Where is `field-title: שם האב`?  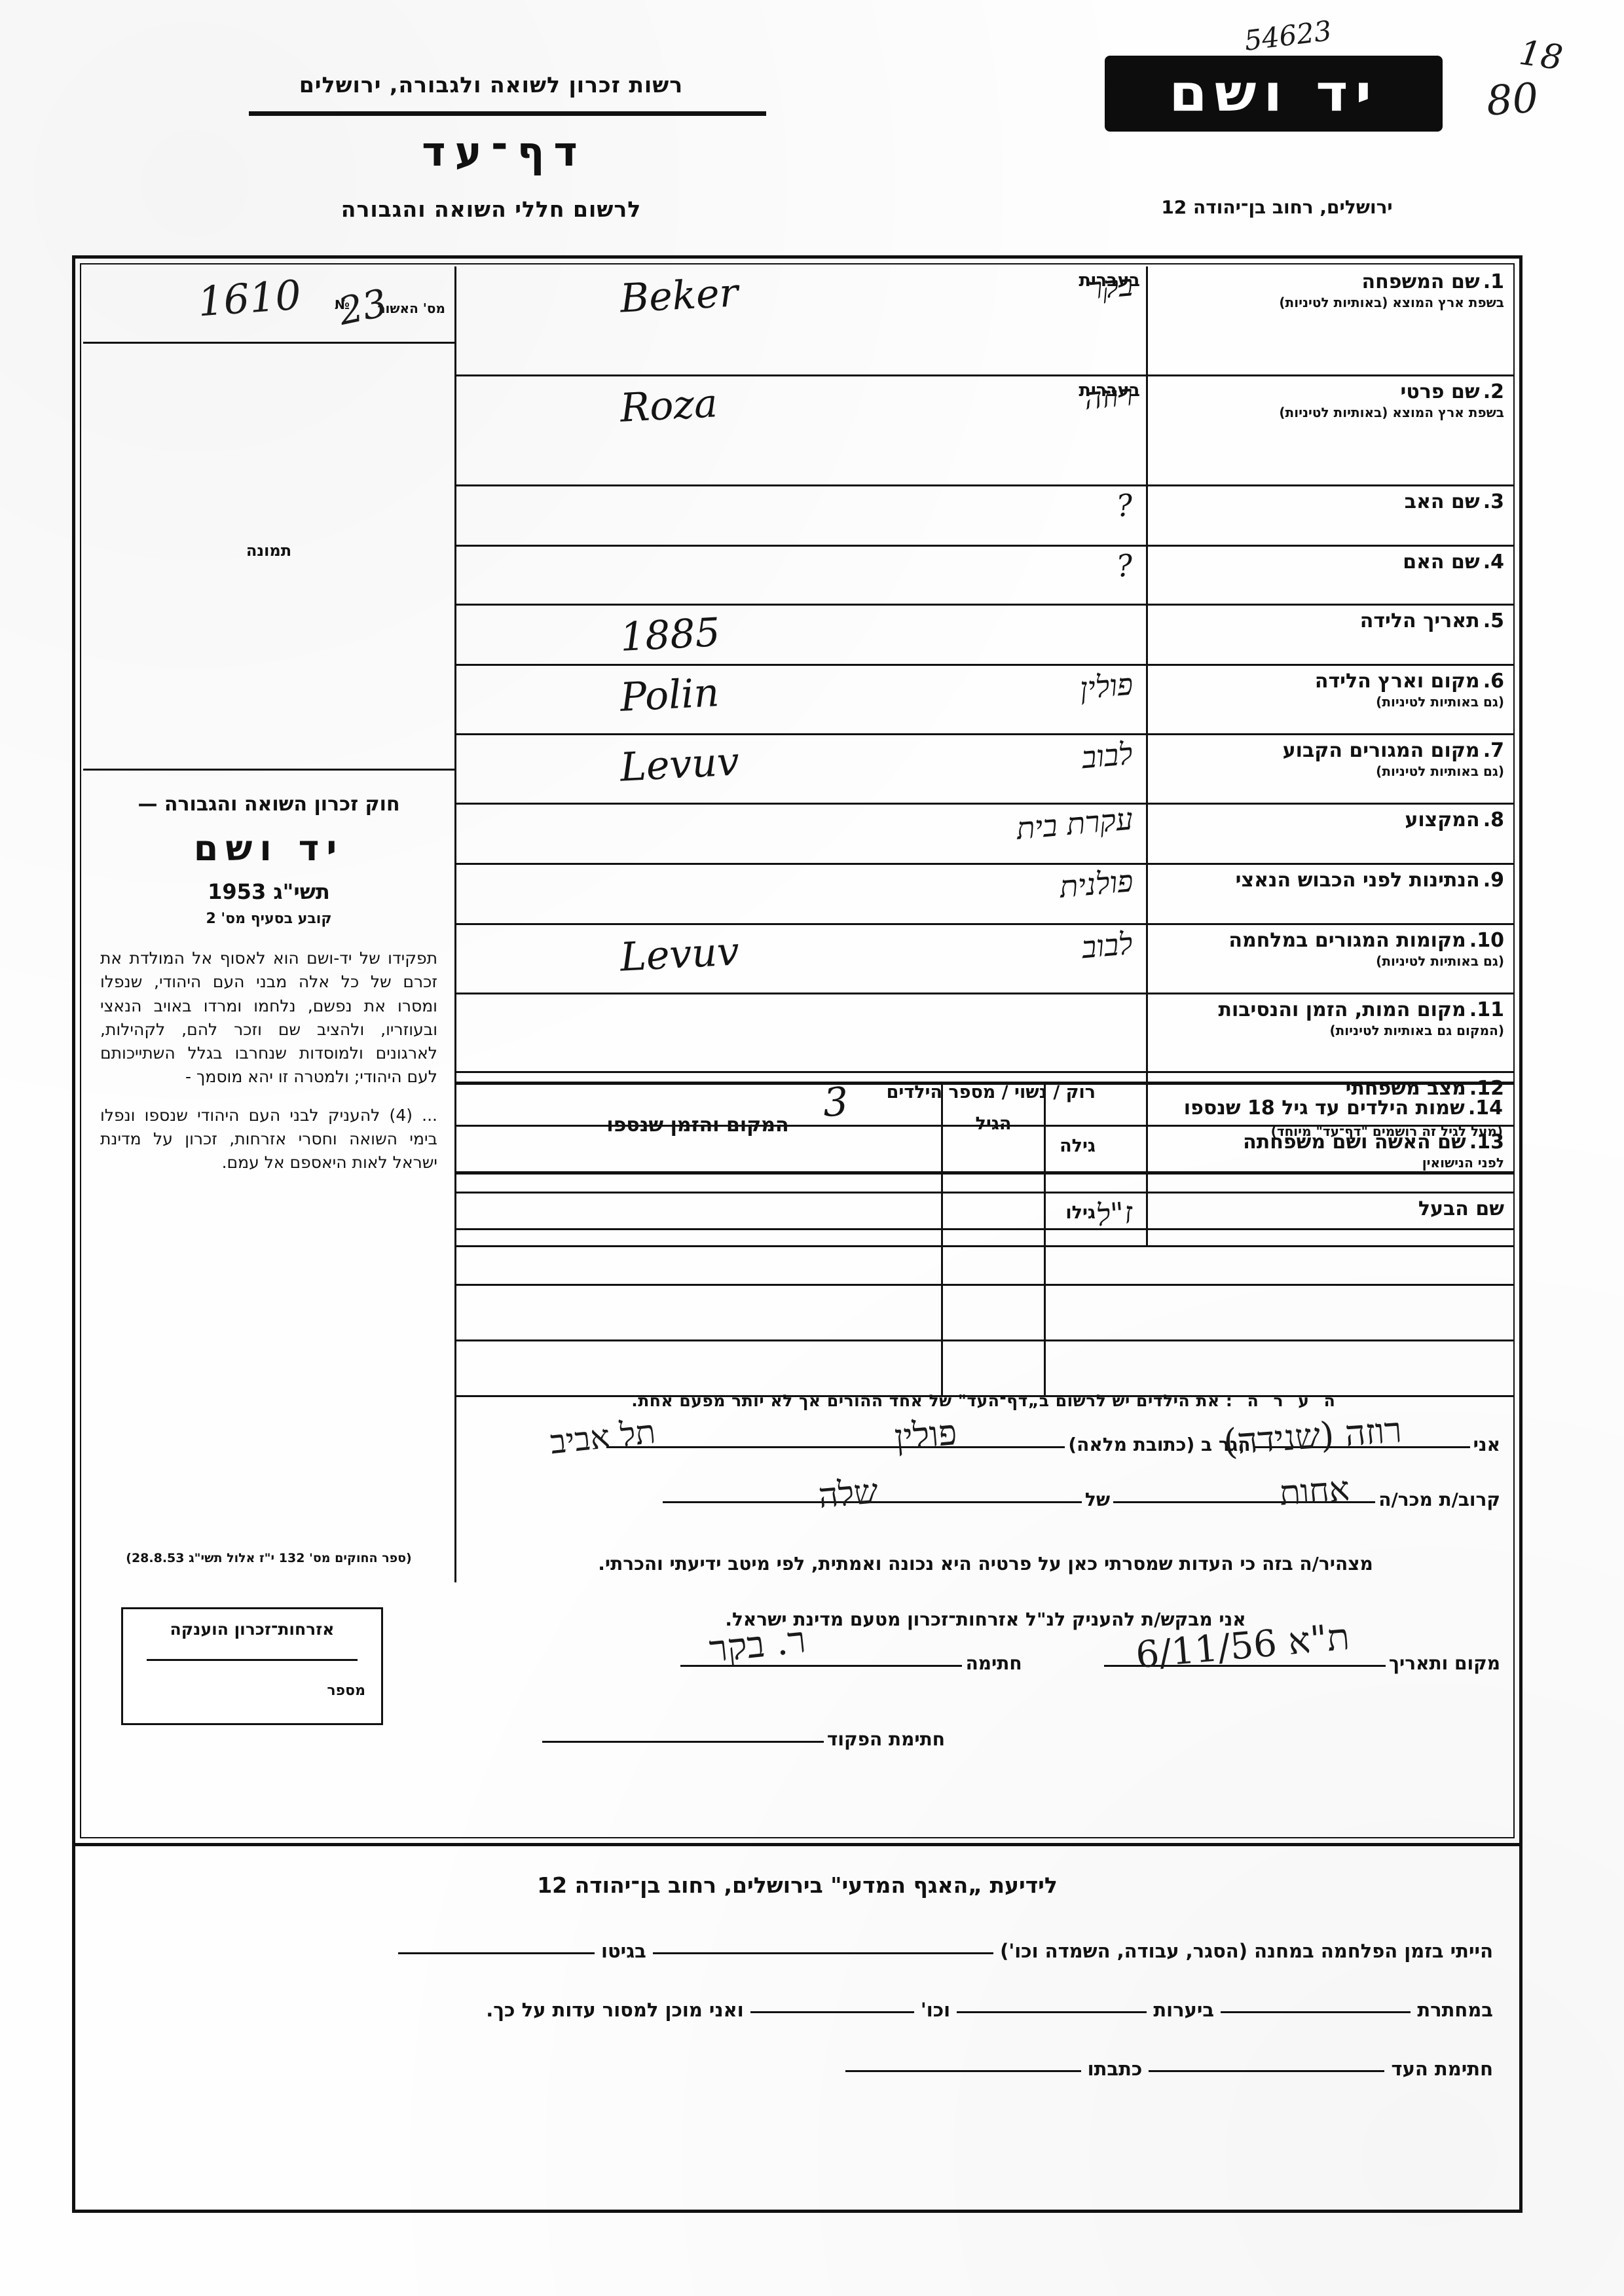 field-title: שם האב is located at coordinates (1442, 501).